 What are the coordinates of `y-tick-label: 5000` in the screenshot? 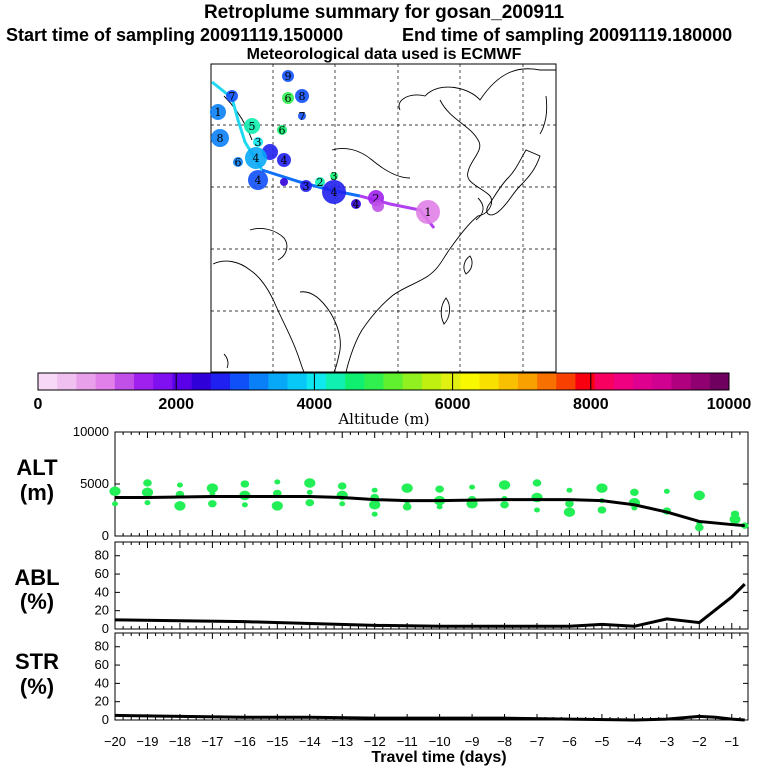 It's located at (94, 483).